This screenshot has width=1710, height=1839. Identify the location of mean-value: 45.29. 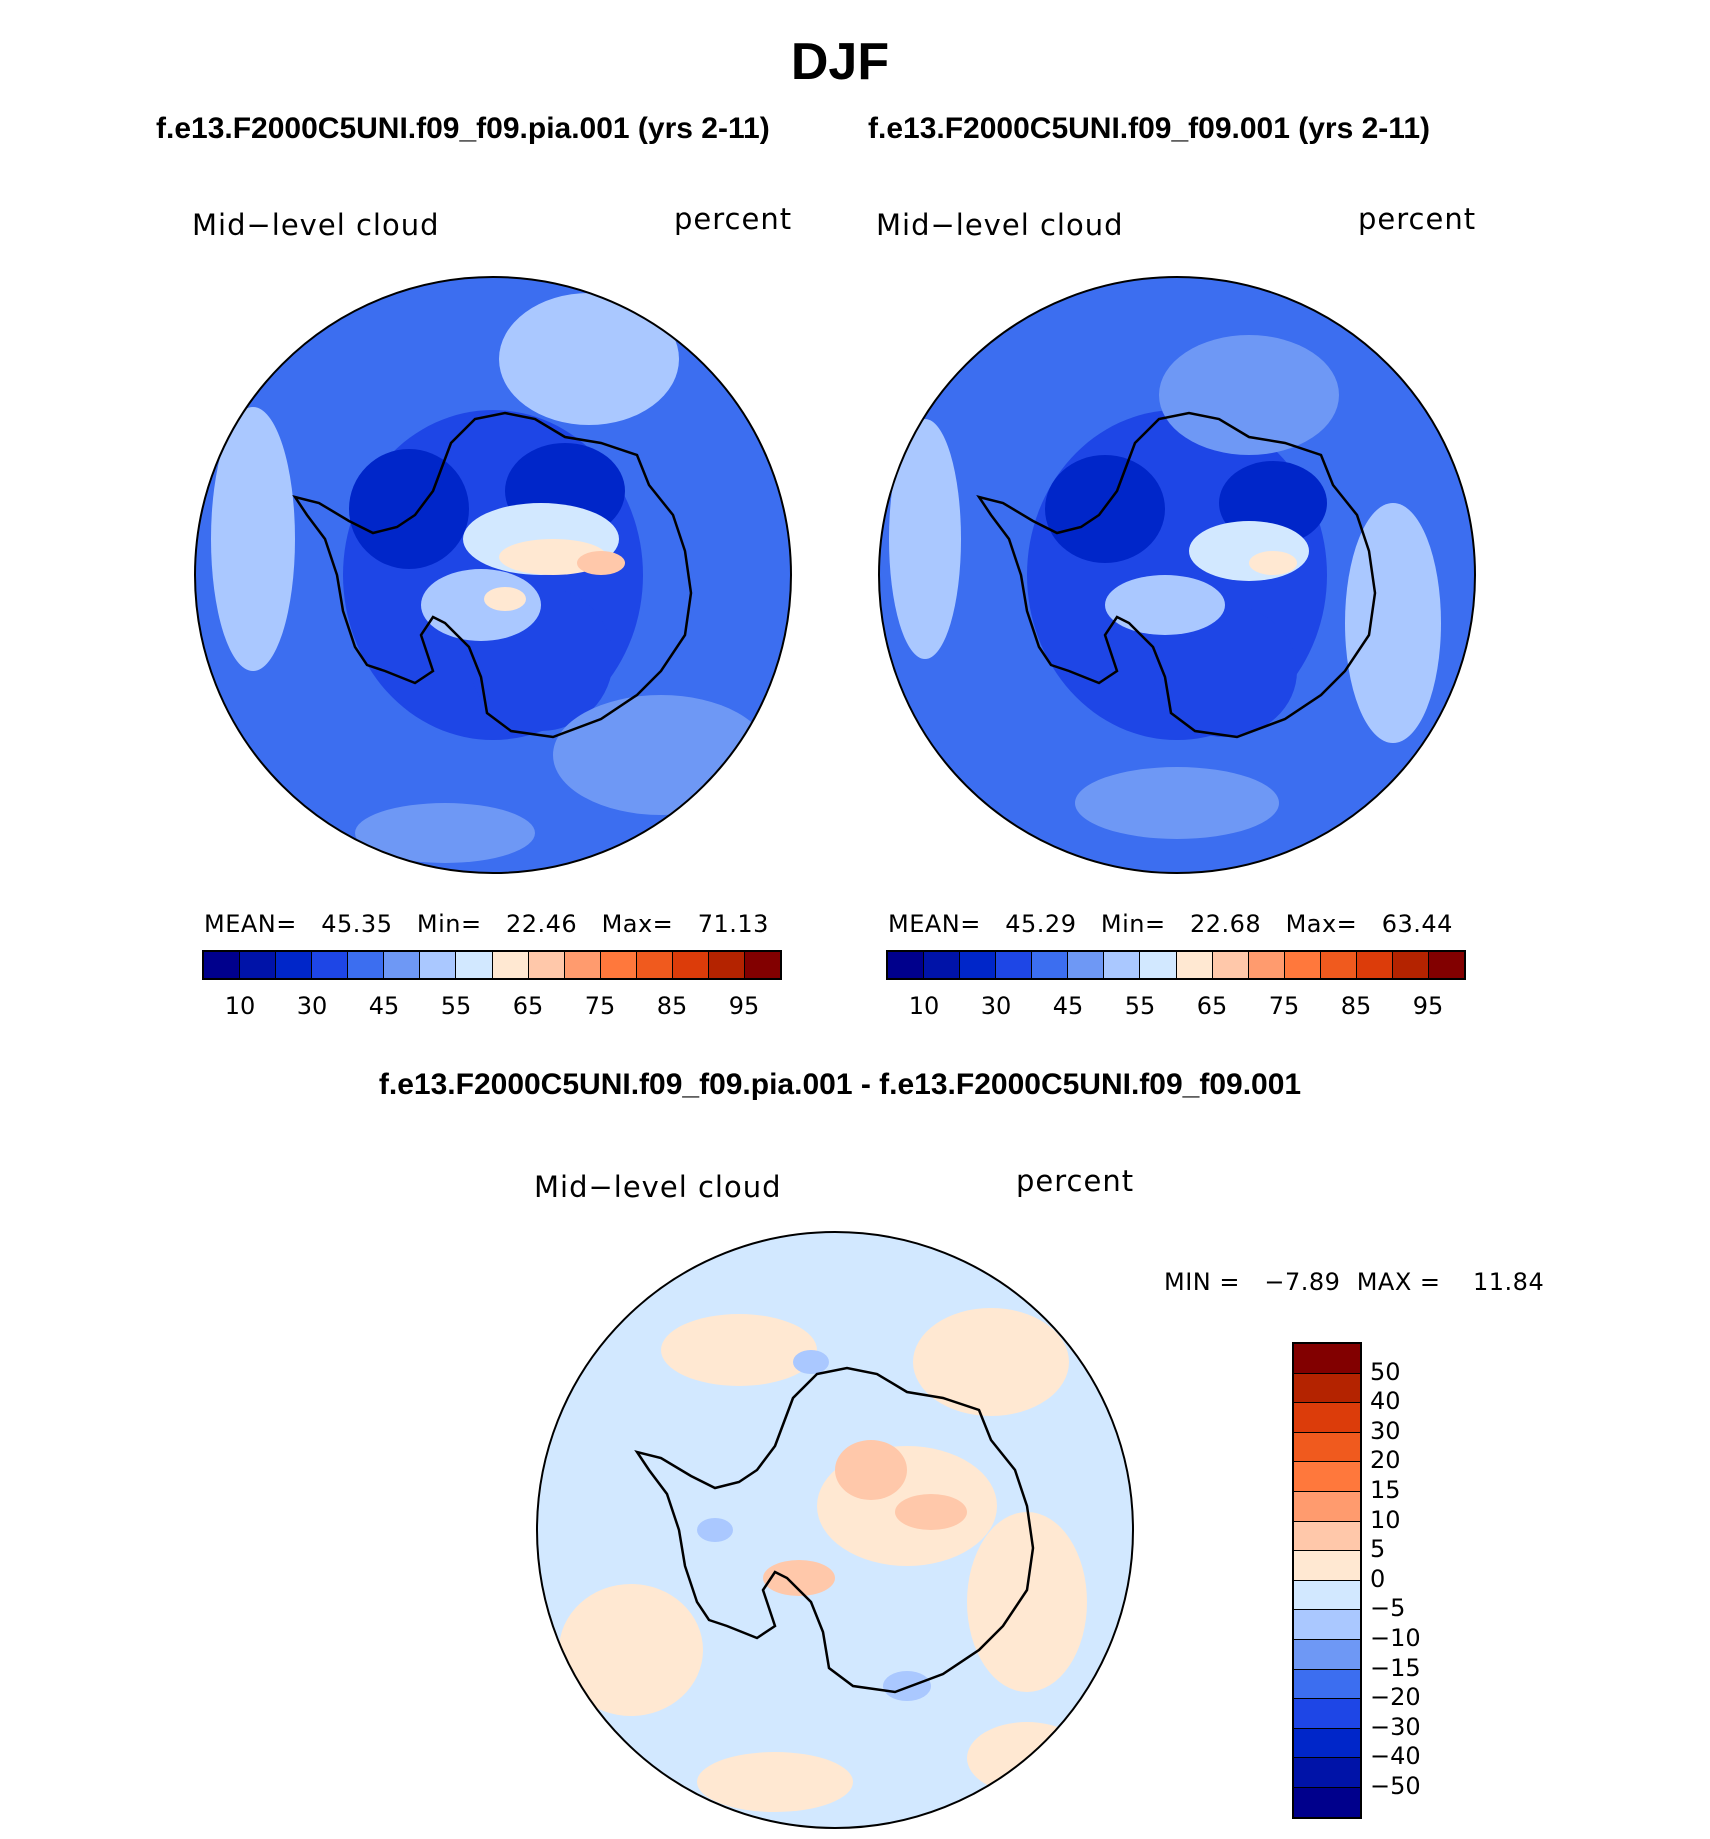
(1041, 924).